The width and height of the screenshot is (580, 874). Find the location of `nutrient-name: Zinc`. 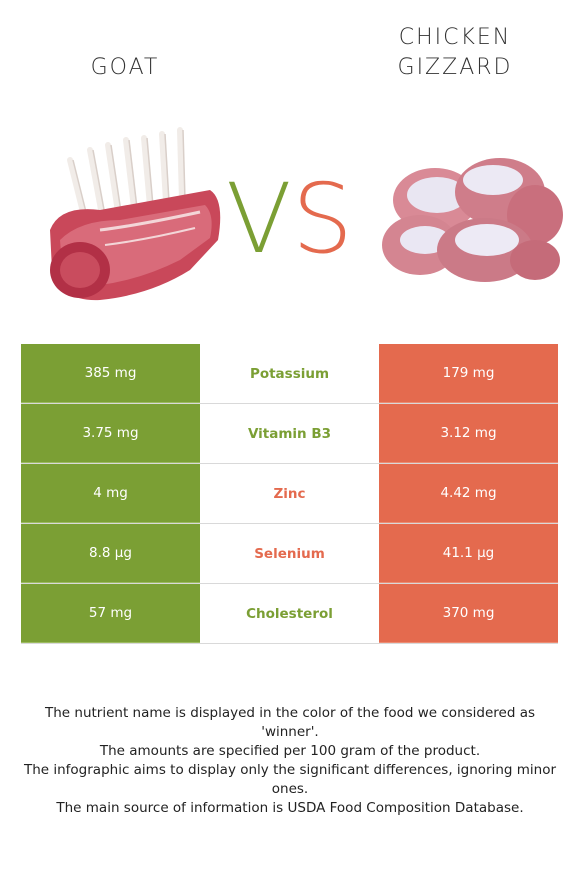

nutrient-name: Zinc is located at coordinates (289, 493).